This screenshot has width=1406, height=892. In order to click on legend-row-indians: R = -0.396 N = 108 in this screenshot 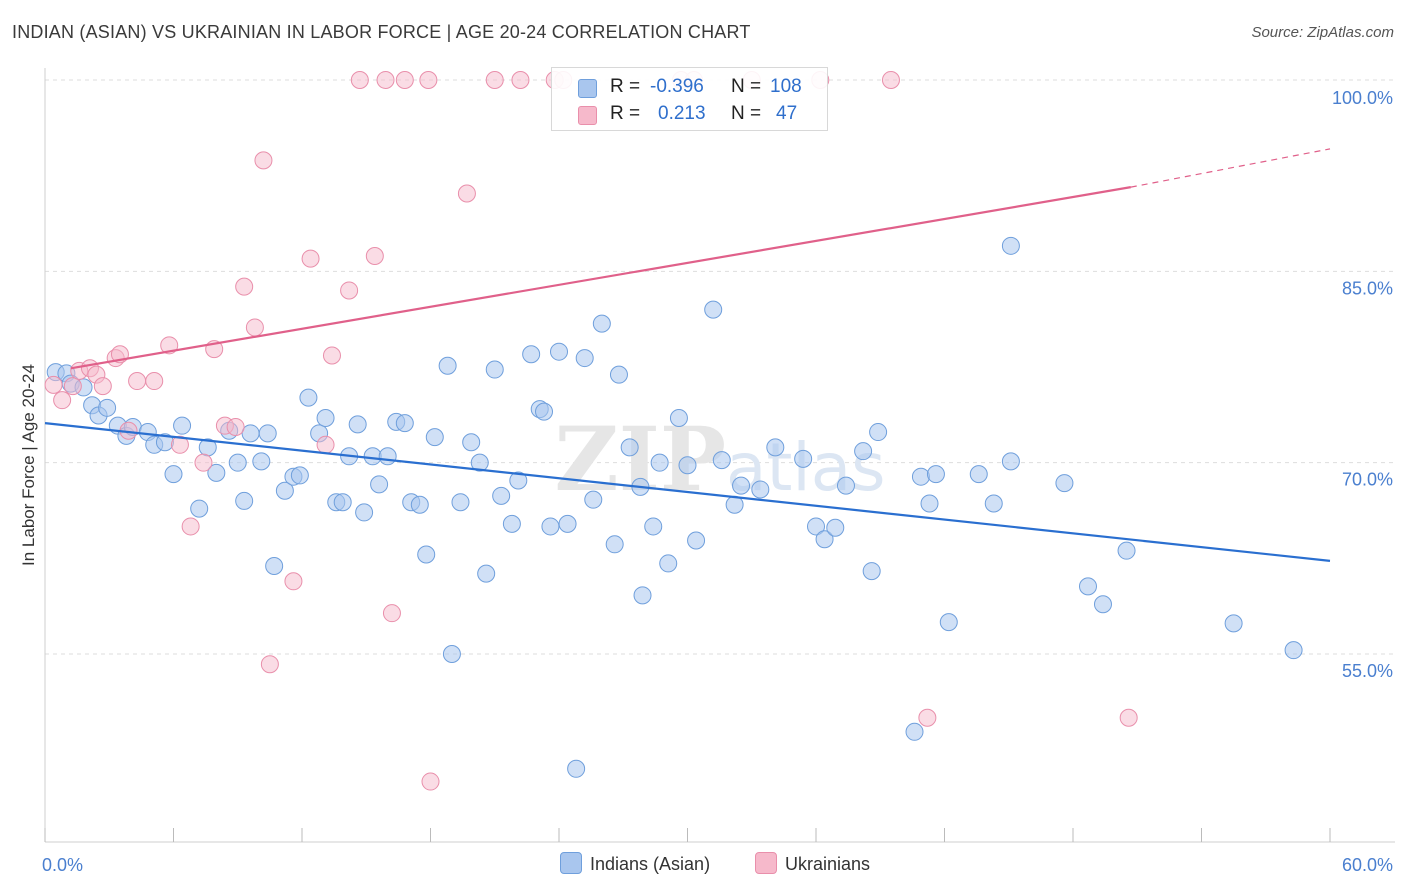, I will do `click(689, 87)`.